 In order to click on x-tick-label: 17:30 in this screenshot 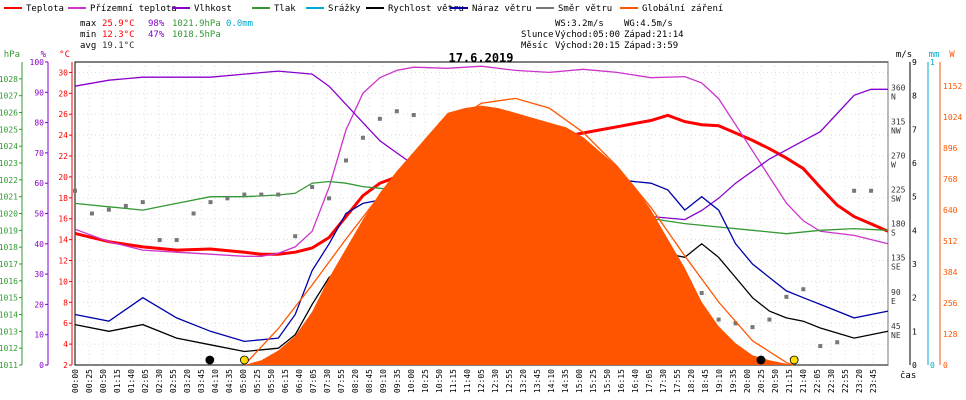, I will do `click(663, 381)`.